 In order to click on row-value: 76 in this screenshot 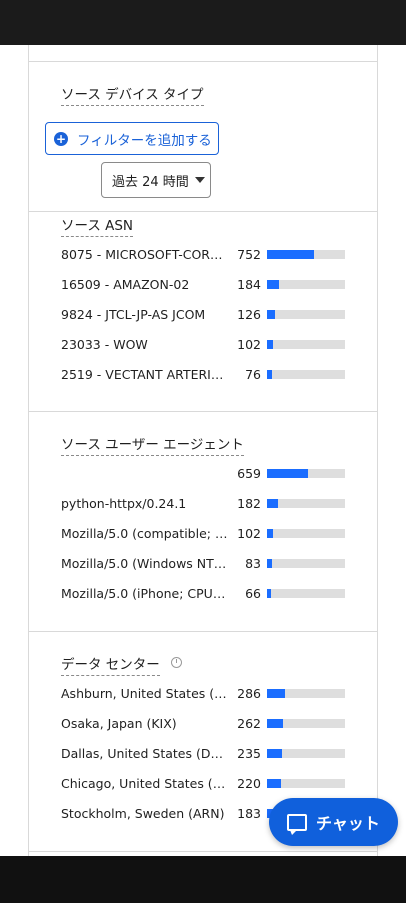, I will do `click(253, 374)`.